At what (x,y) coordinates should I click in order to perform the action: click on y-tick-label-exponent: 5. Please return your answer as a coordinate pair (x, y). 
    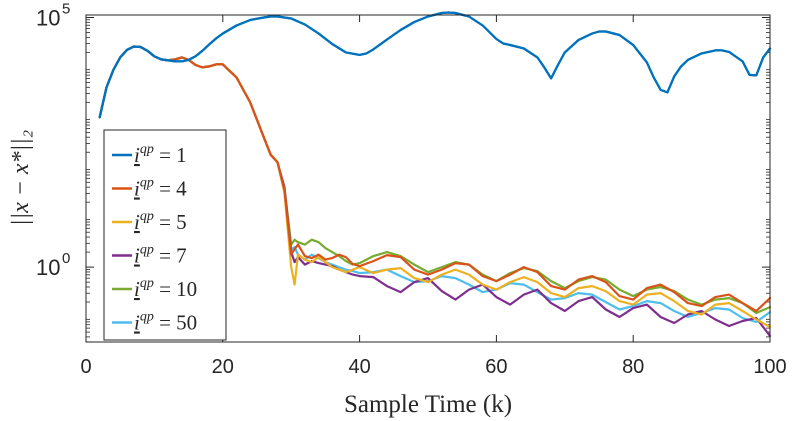
    Looking at the image, I should click on (66, 8).